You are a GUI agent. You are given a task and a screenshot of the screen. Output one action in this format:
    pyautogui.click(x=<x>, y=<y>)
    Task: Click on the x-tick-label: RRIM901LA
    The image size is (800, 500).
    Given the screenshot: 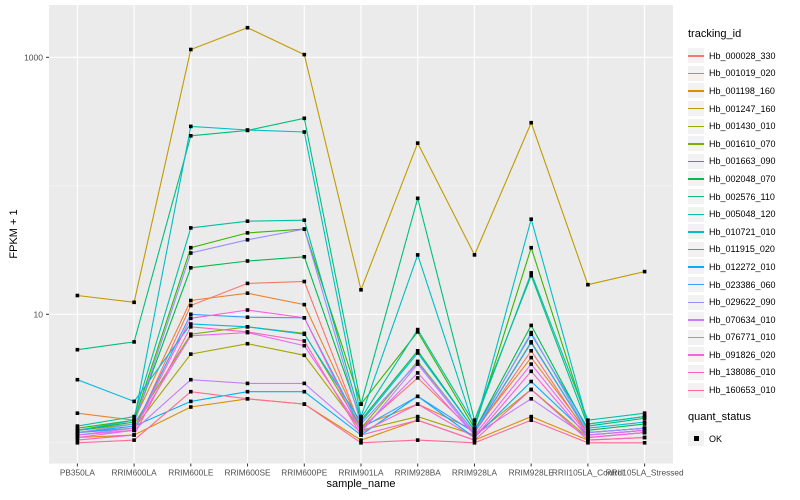 What is the action you would take?
    pyautogui.click(x=361, y=473)
    